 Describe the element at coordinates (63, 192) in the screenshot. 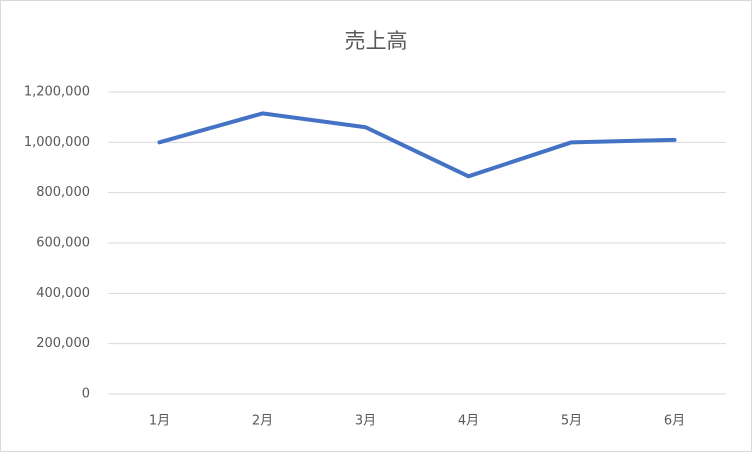

I see `y-tick-label: 800,000` at that location.